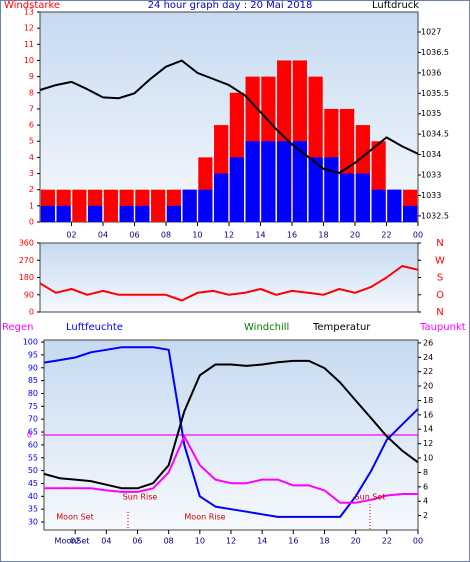 The height and width of the screenshot is (562, 470). I want to click on y-tick-label: 85, so click(33, 380).